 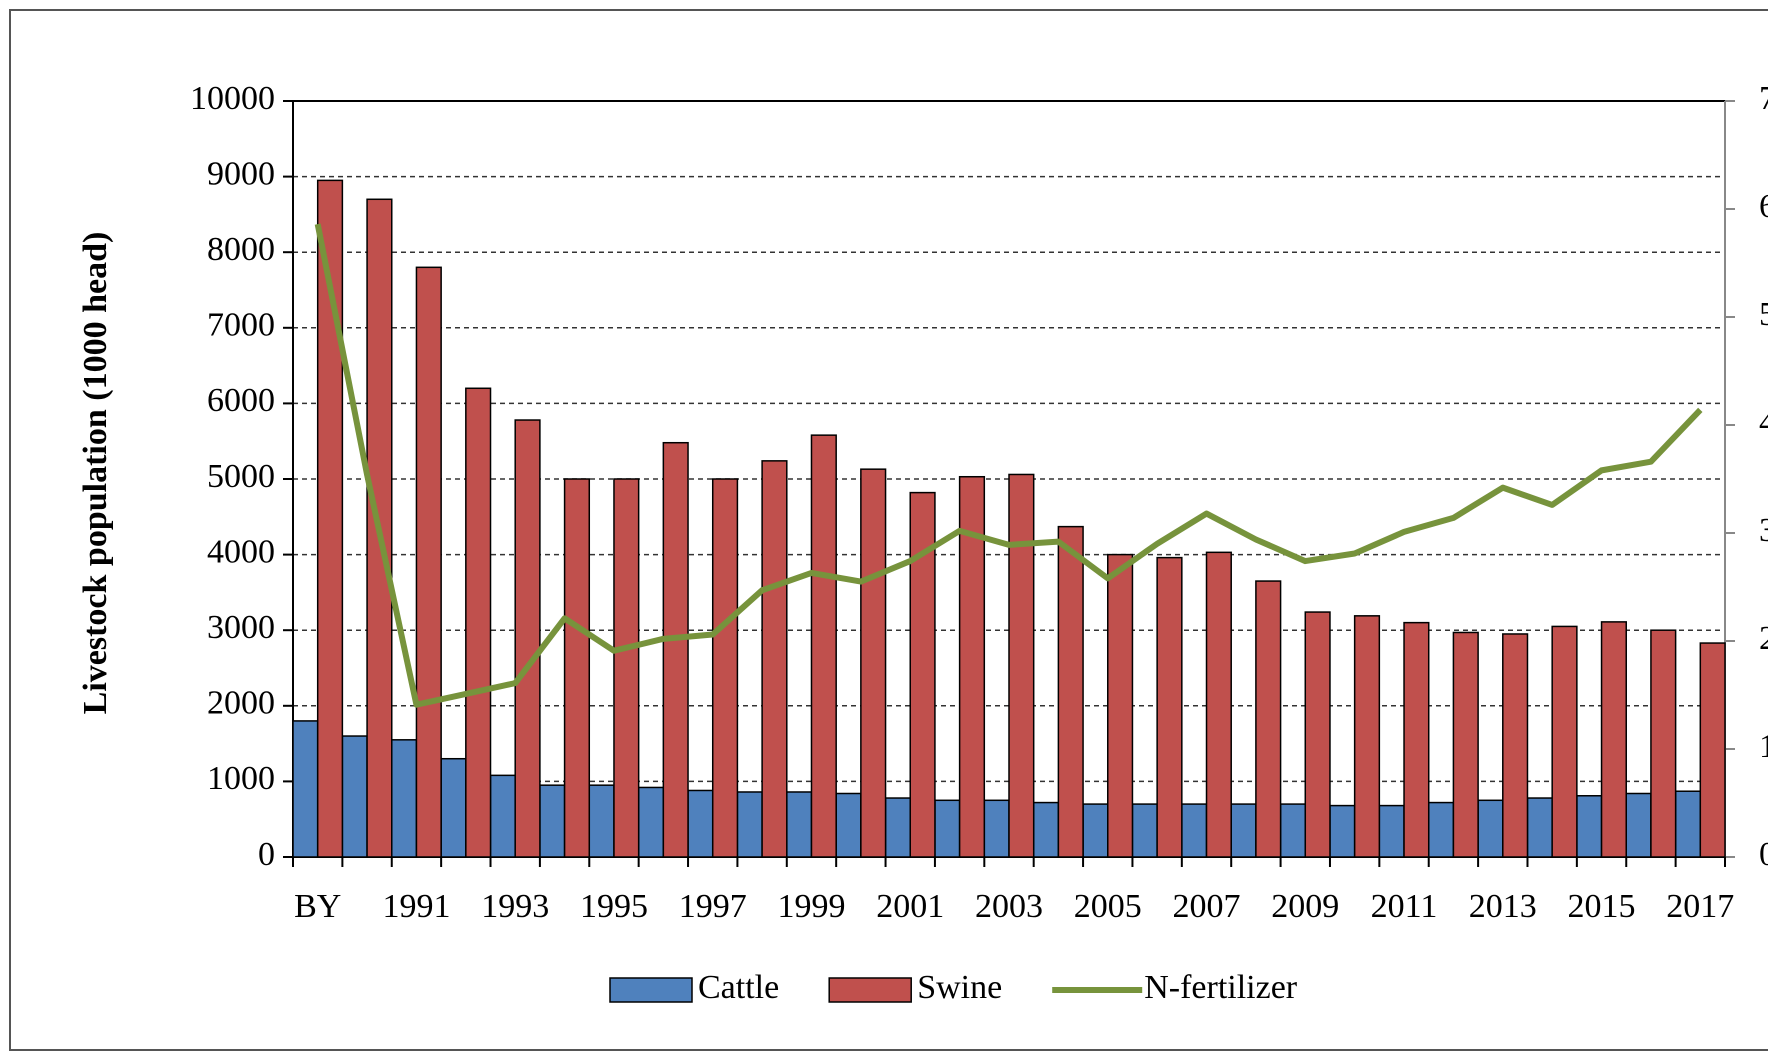 I want to click on x-tick-label: 2001, so click(x=910, y=906).